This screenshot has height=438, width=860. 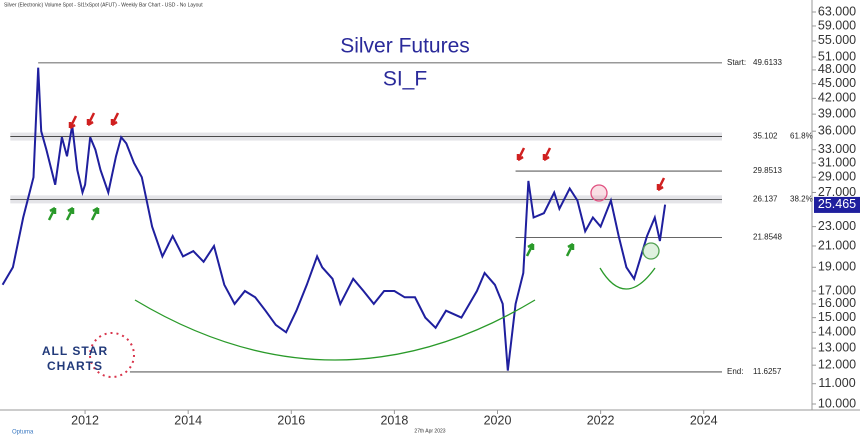 I want to click on y-tick-label: 13.000, so click(x=837, y=347).